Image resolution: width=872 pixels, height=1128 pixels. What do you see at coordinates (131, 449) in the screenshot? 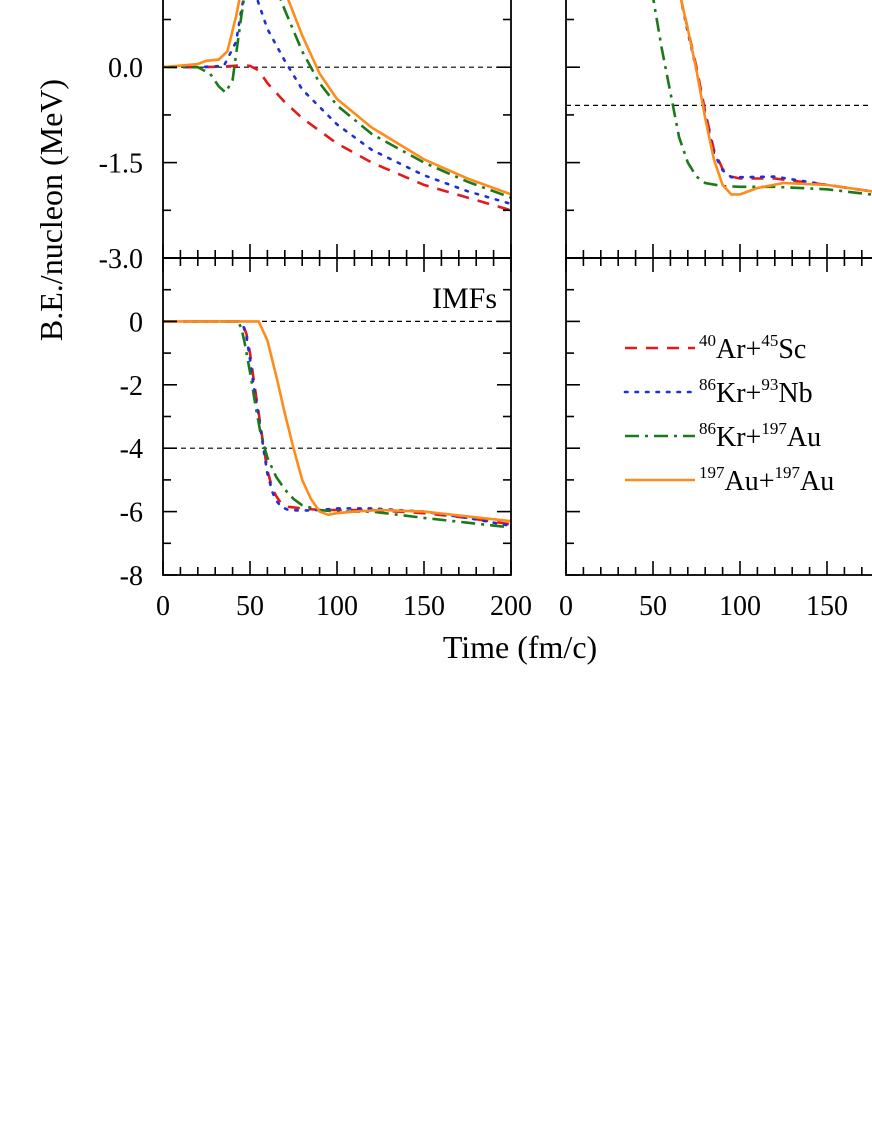
I see `y-tick-label: -4` at bounding box center [131, 449].